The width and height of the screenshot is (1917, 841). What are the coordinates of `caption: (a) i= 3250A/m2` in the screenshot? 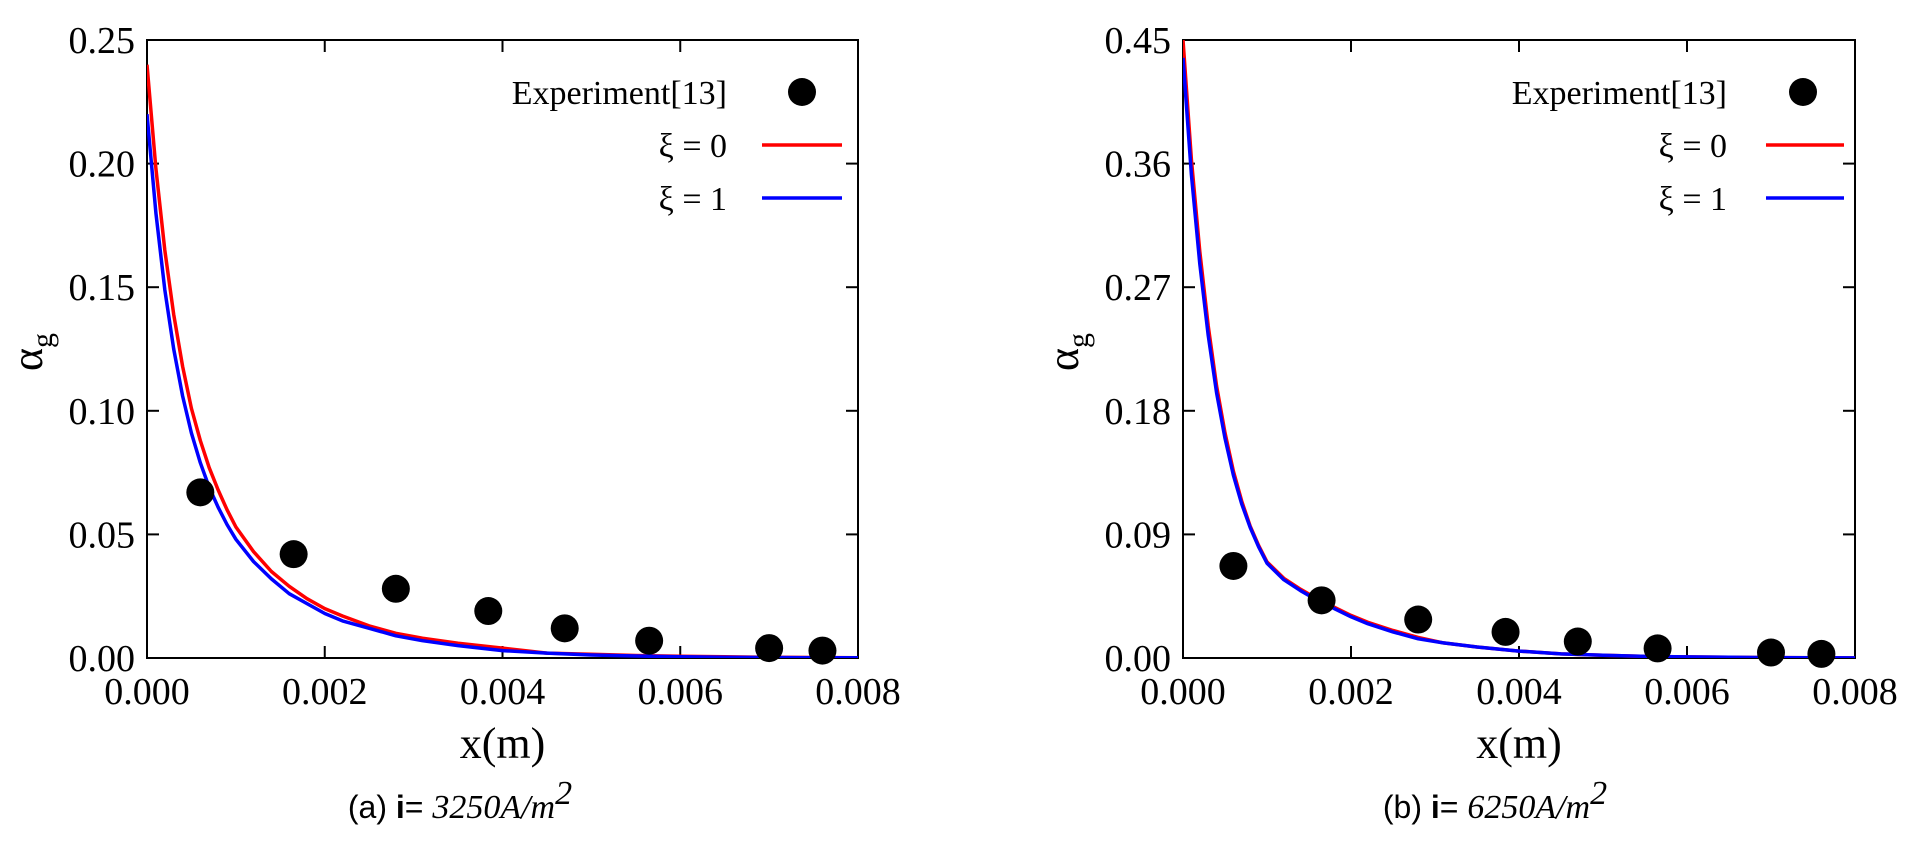 It's located at (460, 800).